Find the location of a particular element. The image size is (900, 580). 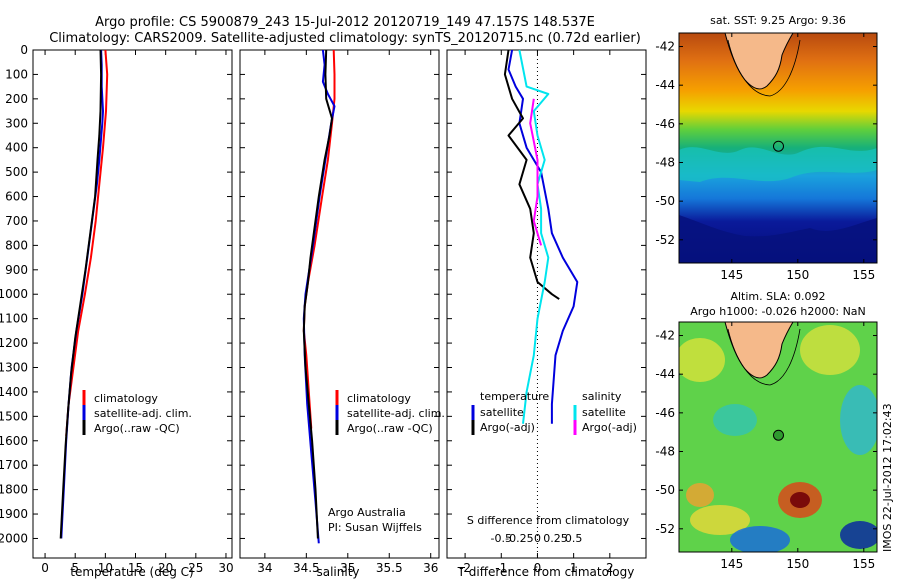

s-tick-label: -0.25 is located at coordinates (519, 538).